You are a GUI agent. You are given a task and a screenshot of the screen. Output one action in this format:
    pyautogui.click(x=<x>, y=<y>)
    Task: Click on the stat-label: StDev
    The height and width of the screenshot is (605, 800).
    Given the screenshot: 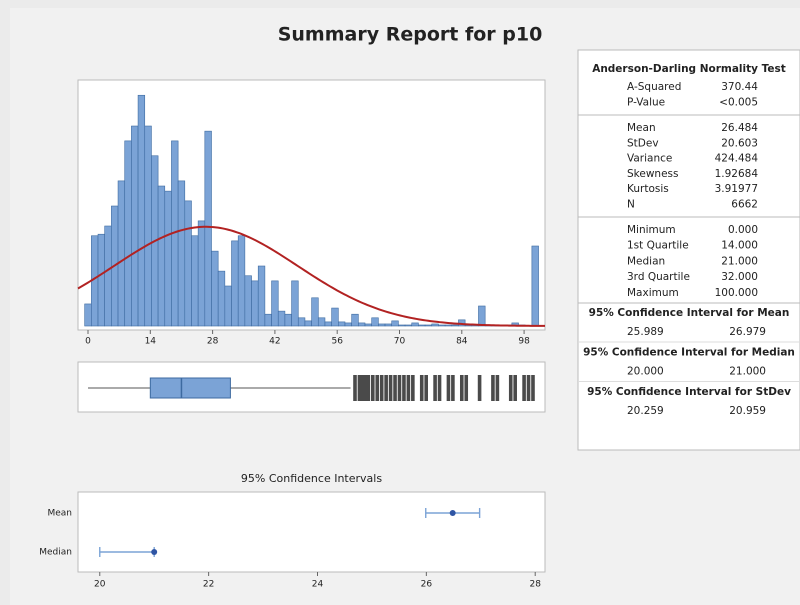 What is the action you would take?
    pyautogui.click(x=643, y=143)
    